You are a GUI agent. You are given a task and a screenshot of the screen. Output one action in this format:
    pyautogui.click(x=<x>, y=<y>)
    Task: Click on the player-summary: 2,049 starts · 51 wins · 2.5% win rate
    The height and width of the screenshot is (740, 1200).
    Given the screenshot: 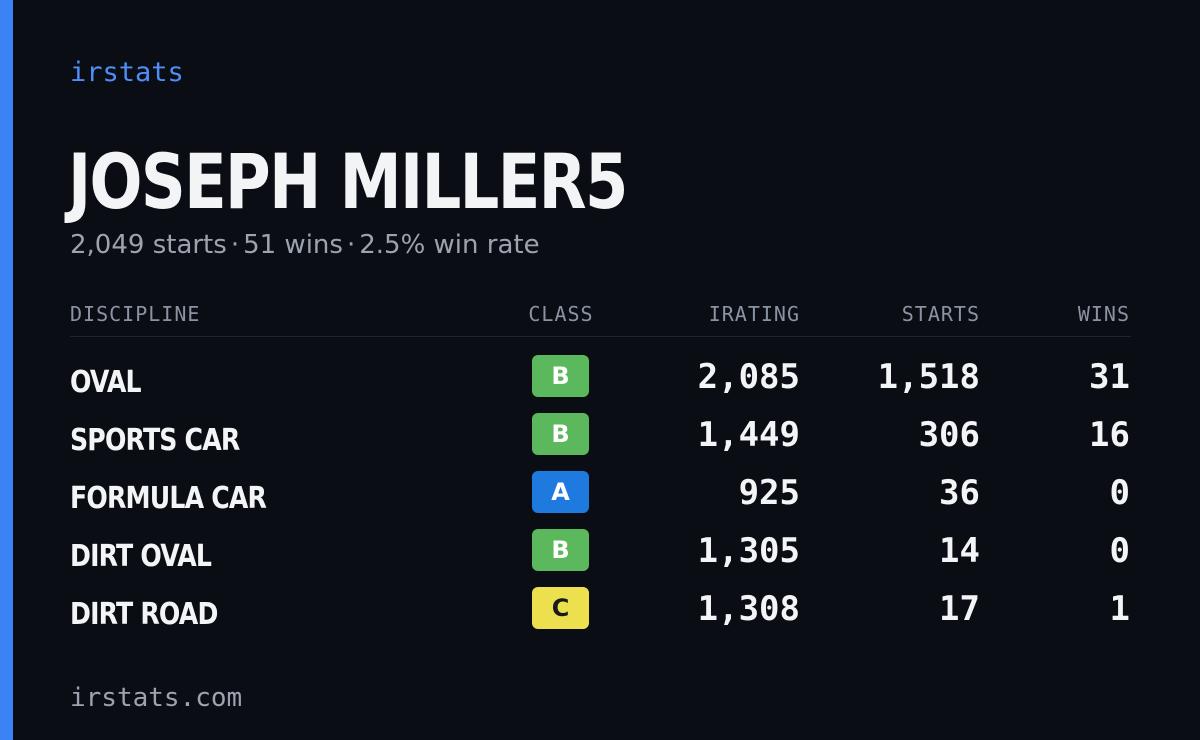 What is the action you would take?
    pyautogui.click(x=305, y=245)
    